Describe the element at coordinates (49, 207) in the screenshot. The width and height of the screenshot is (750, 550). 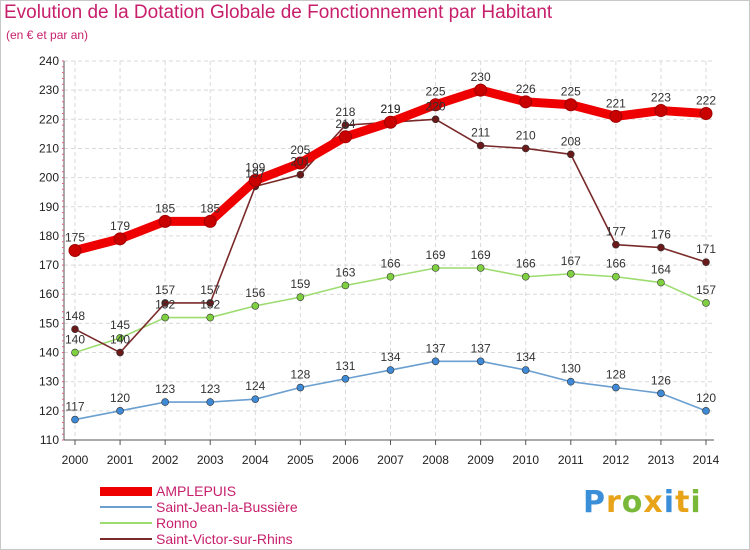
I see `y-tick-label: 190` at that location.